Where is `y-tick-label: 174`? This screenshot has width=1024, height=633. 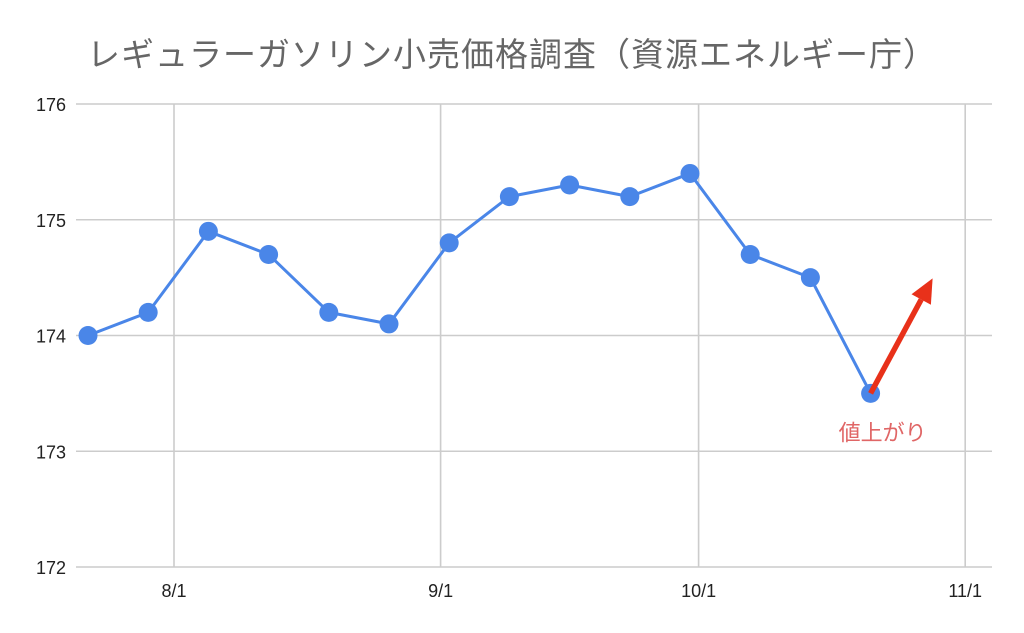
y-tick-label: 174 is located at coordinates (51, 337).